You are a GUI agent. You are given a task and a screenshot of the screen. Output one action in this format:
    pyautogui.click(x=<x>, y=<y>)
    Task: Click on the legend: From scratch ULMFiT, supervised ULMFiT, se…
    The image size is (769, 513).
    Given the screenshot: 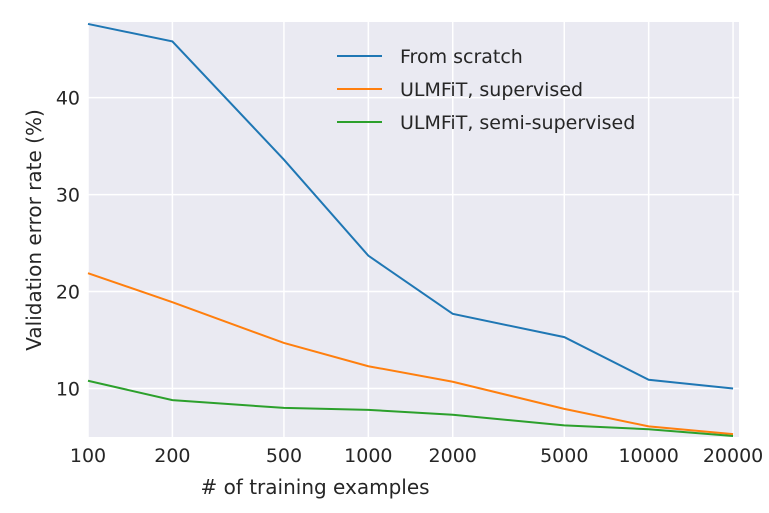 What is the action you would take?
    pyautogui.click(x=486, y=90)
    